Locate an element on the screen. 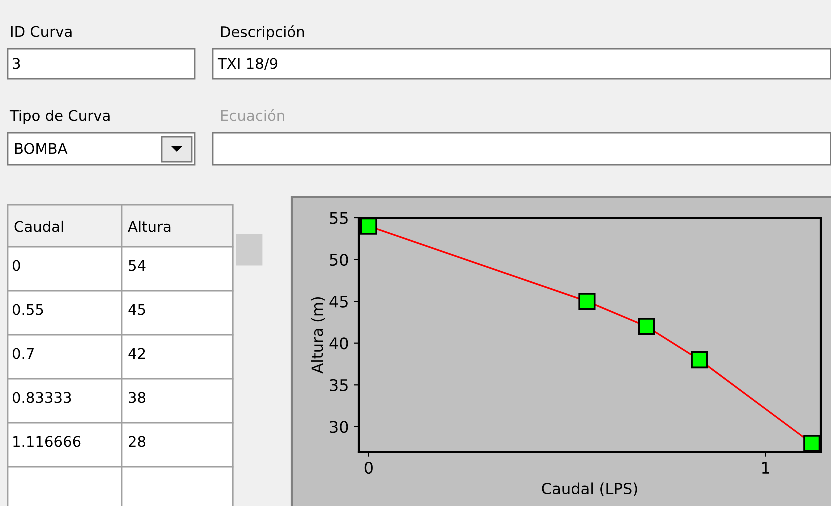 The image size is (831, 506). text: Tipo de Curva is located at coordinates (60, 117).